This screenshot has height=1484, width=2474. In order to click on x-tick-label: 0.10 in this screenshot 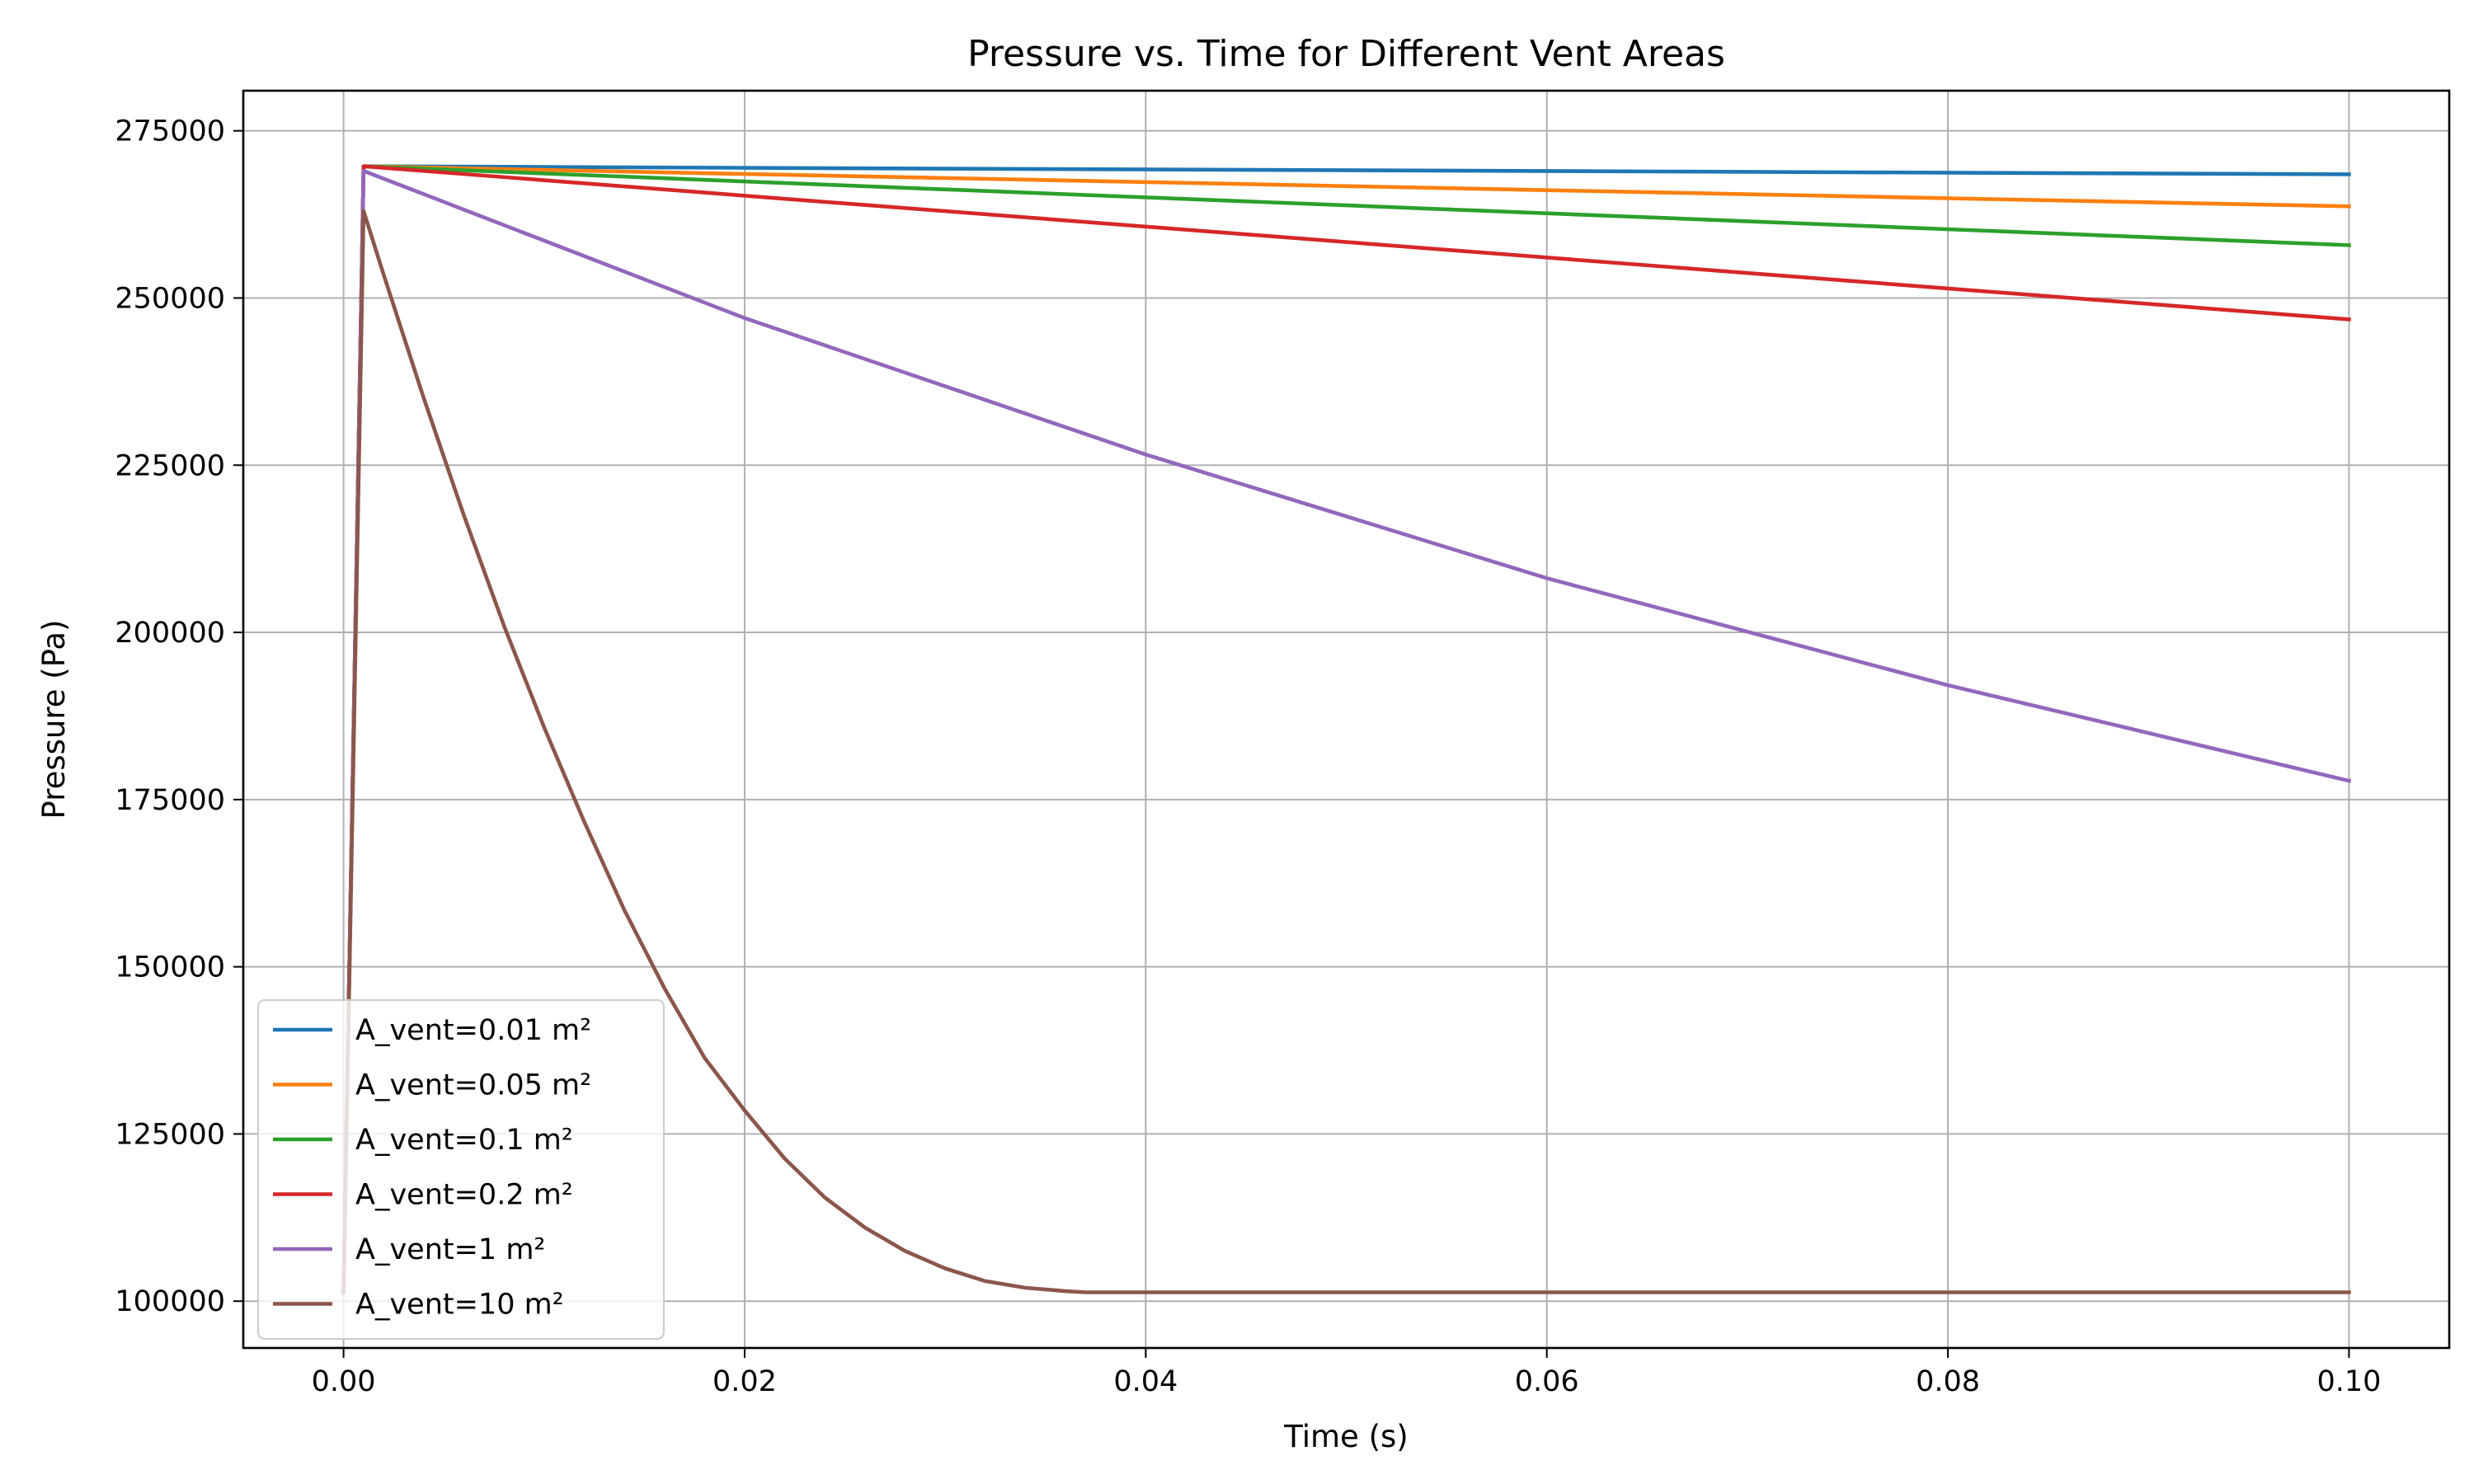, I will do `click(2348, 1381)`.